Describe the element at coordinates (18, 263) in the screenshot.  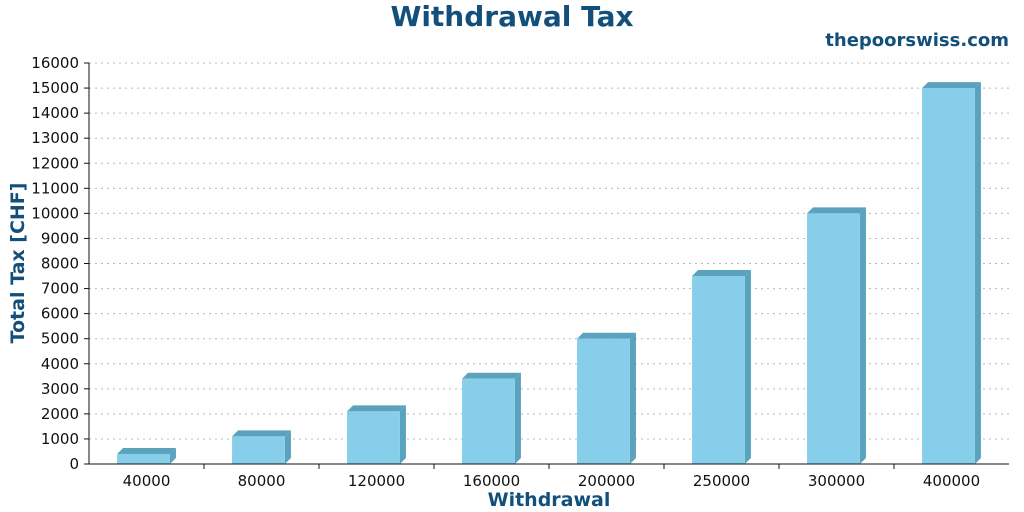
I see `y-axis-title: Total Tax [CHF]` at that location.